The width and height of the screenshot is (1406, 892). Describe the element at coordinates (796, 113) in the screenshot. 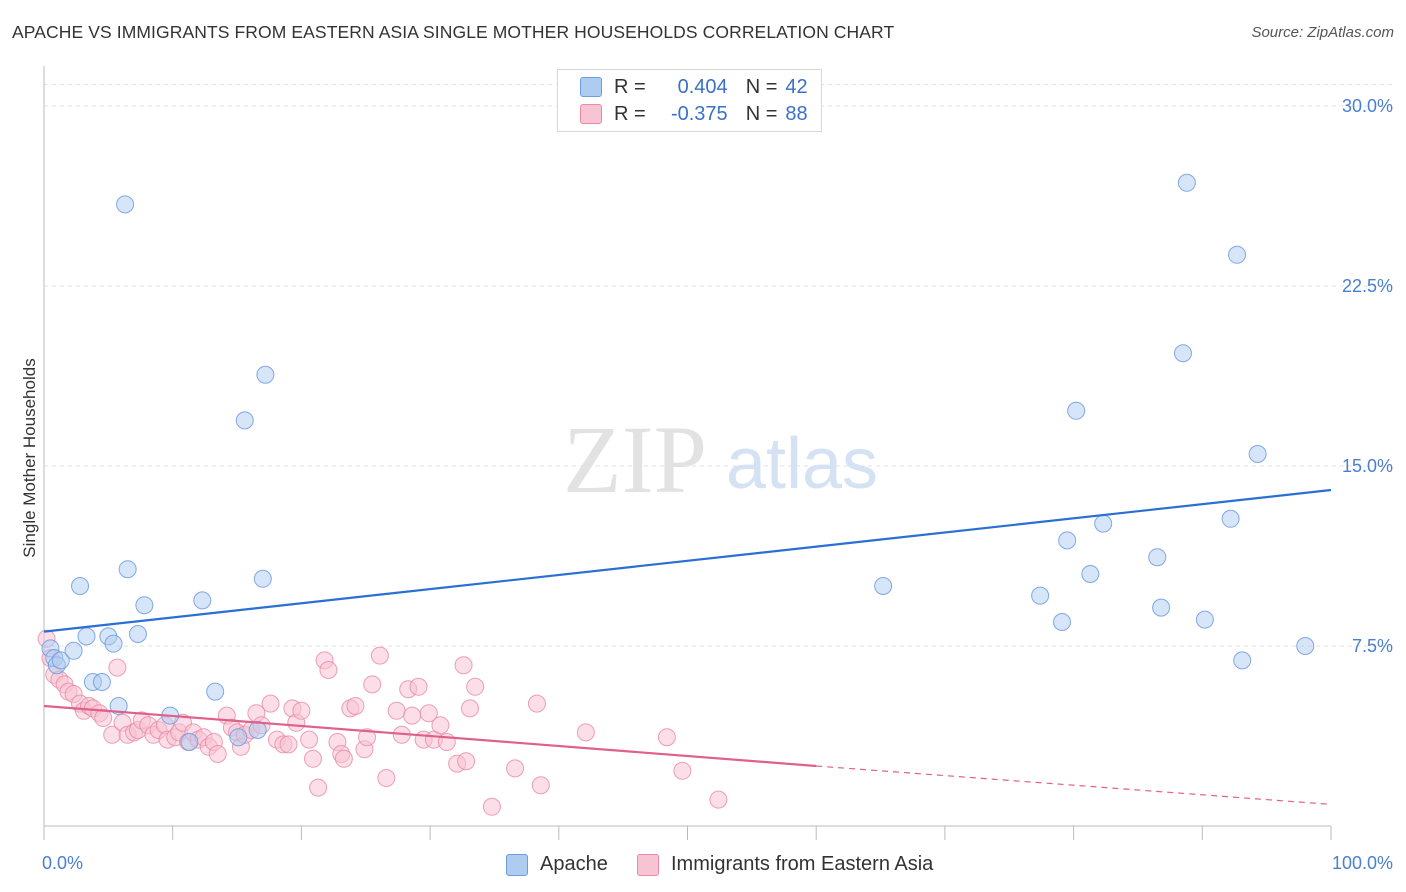

I see `n-value: 88` at that location.